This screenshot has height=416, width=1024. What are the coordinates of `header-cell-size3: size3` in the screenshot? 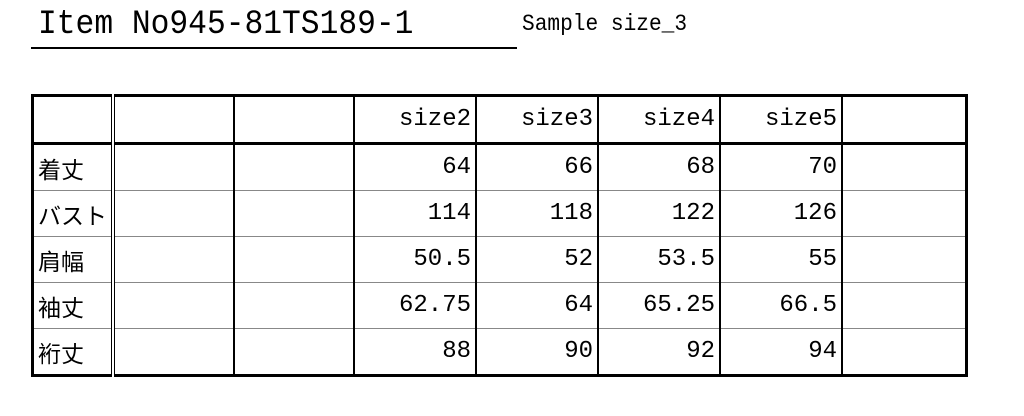 It's located at (537, 120).